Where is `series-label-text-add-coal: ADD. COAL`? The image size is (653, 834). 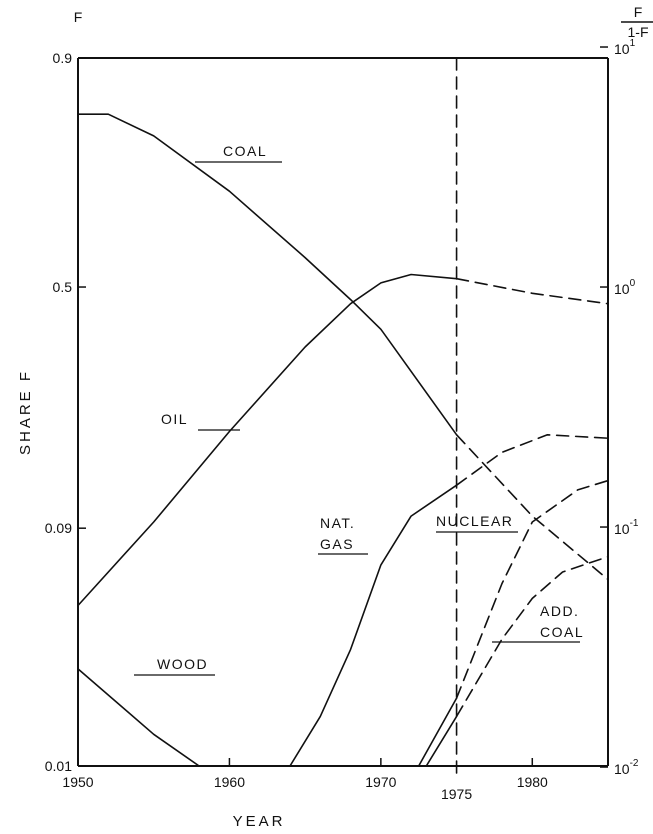
series-label-text-add-coal: ADD. COAL is located at coordinates (562, 621).